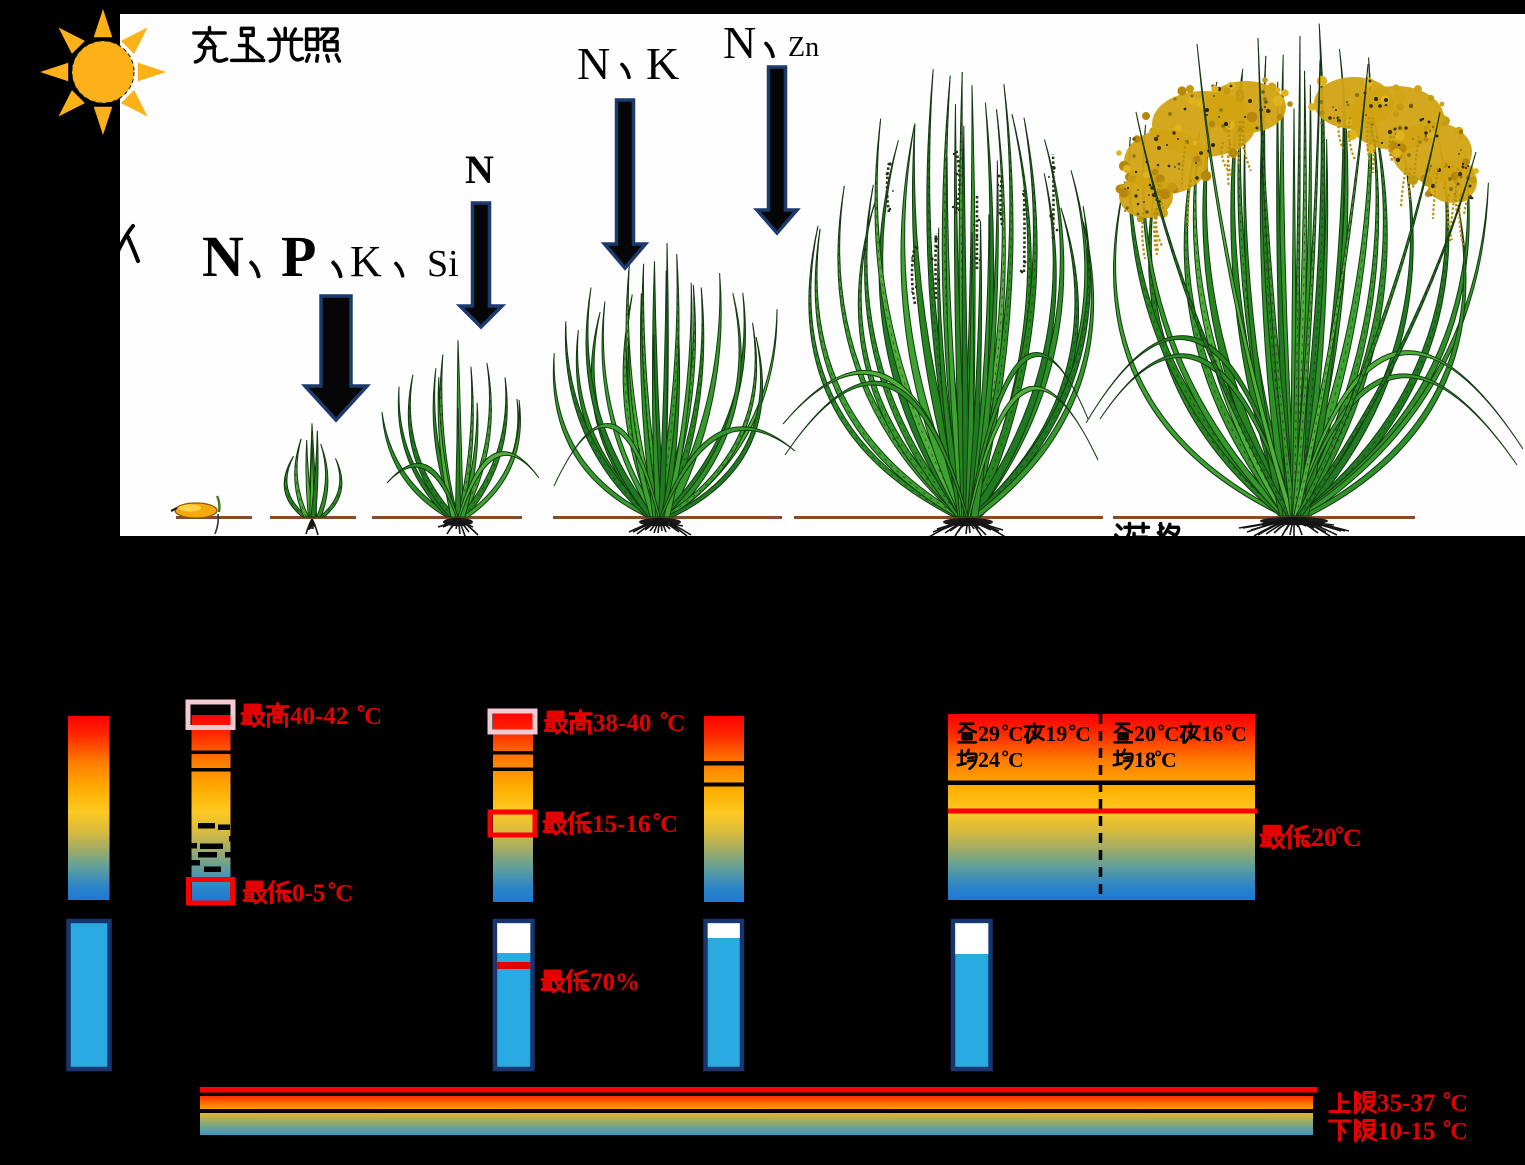 Image resolution: width=1525 pixels, height=1165 pixels. I want to click on svg-text: 10-15, so click(1406, 1131).